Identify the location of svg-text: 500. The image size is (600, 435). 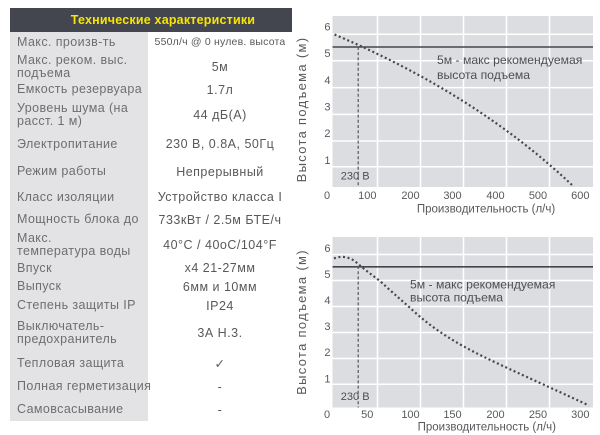
(538, 196).